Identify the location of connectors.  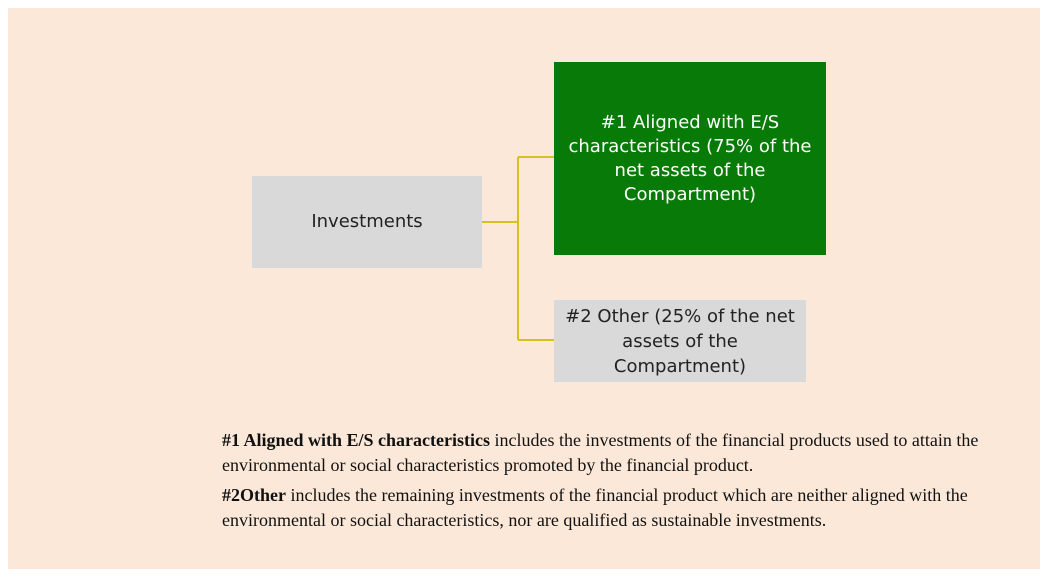
(518, 248).